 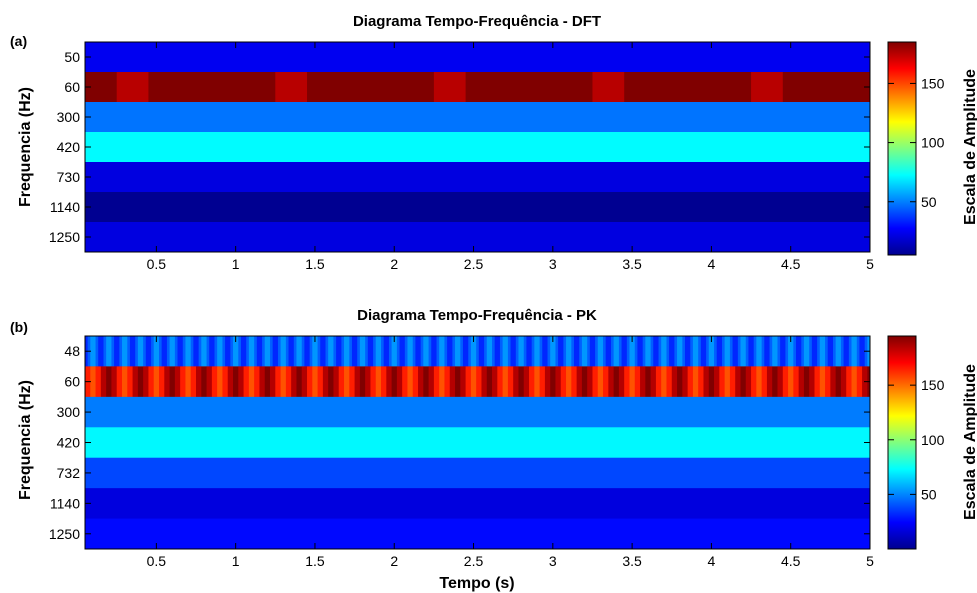 I want to click on y-tick-label: 300, so click(x=69, y=117).